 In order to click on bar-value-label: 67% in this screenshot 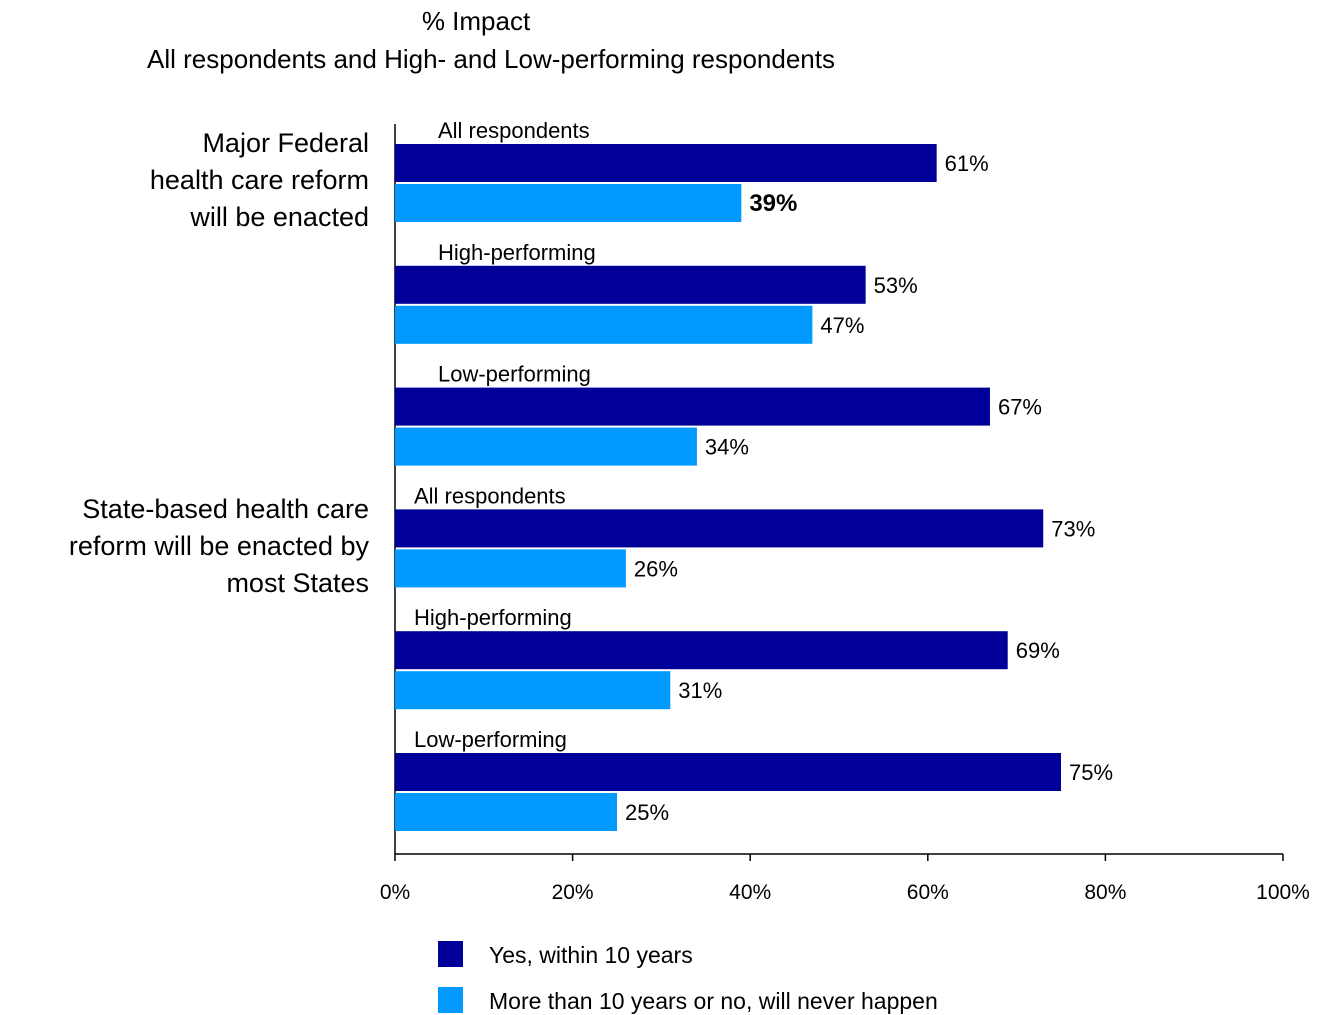, I will do `click(1020, 407)`.